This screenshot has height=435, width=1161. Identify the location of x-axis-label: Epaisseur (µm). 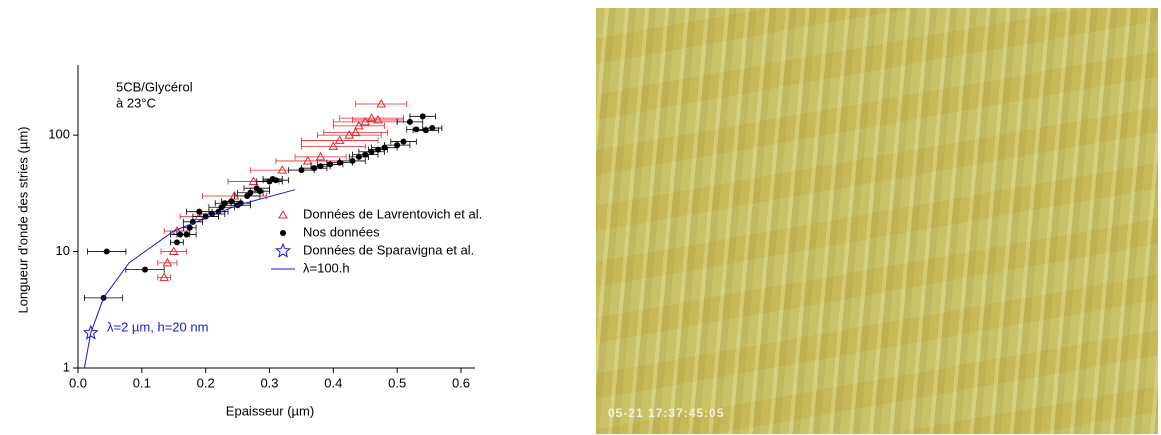
(270, 410).